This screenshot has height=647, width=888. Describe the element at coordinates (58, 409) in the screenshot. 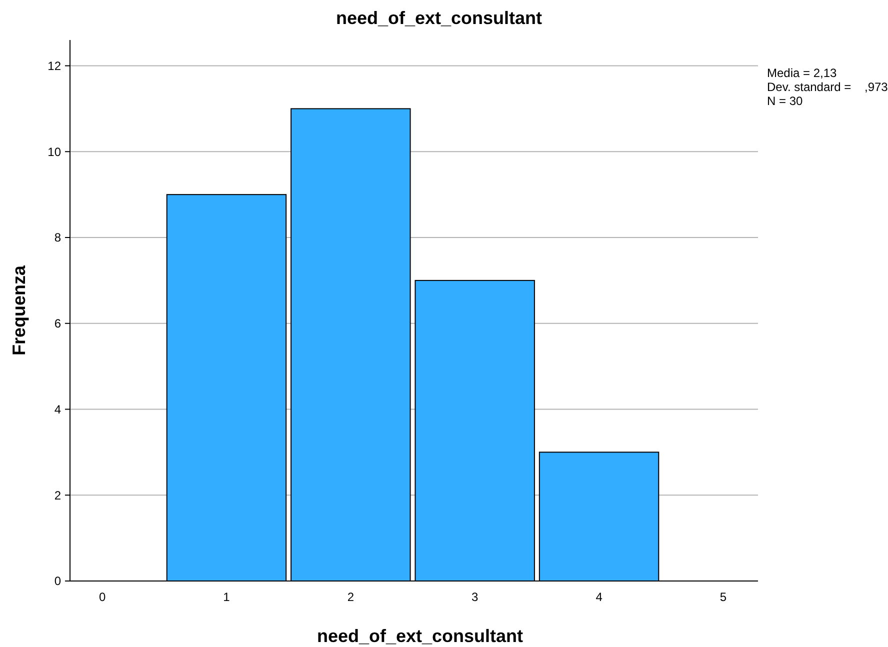

I see `y-tick-label: 4` at that location.